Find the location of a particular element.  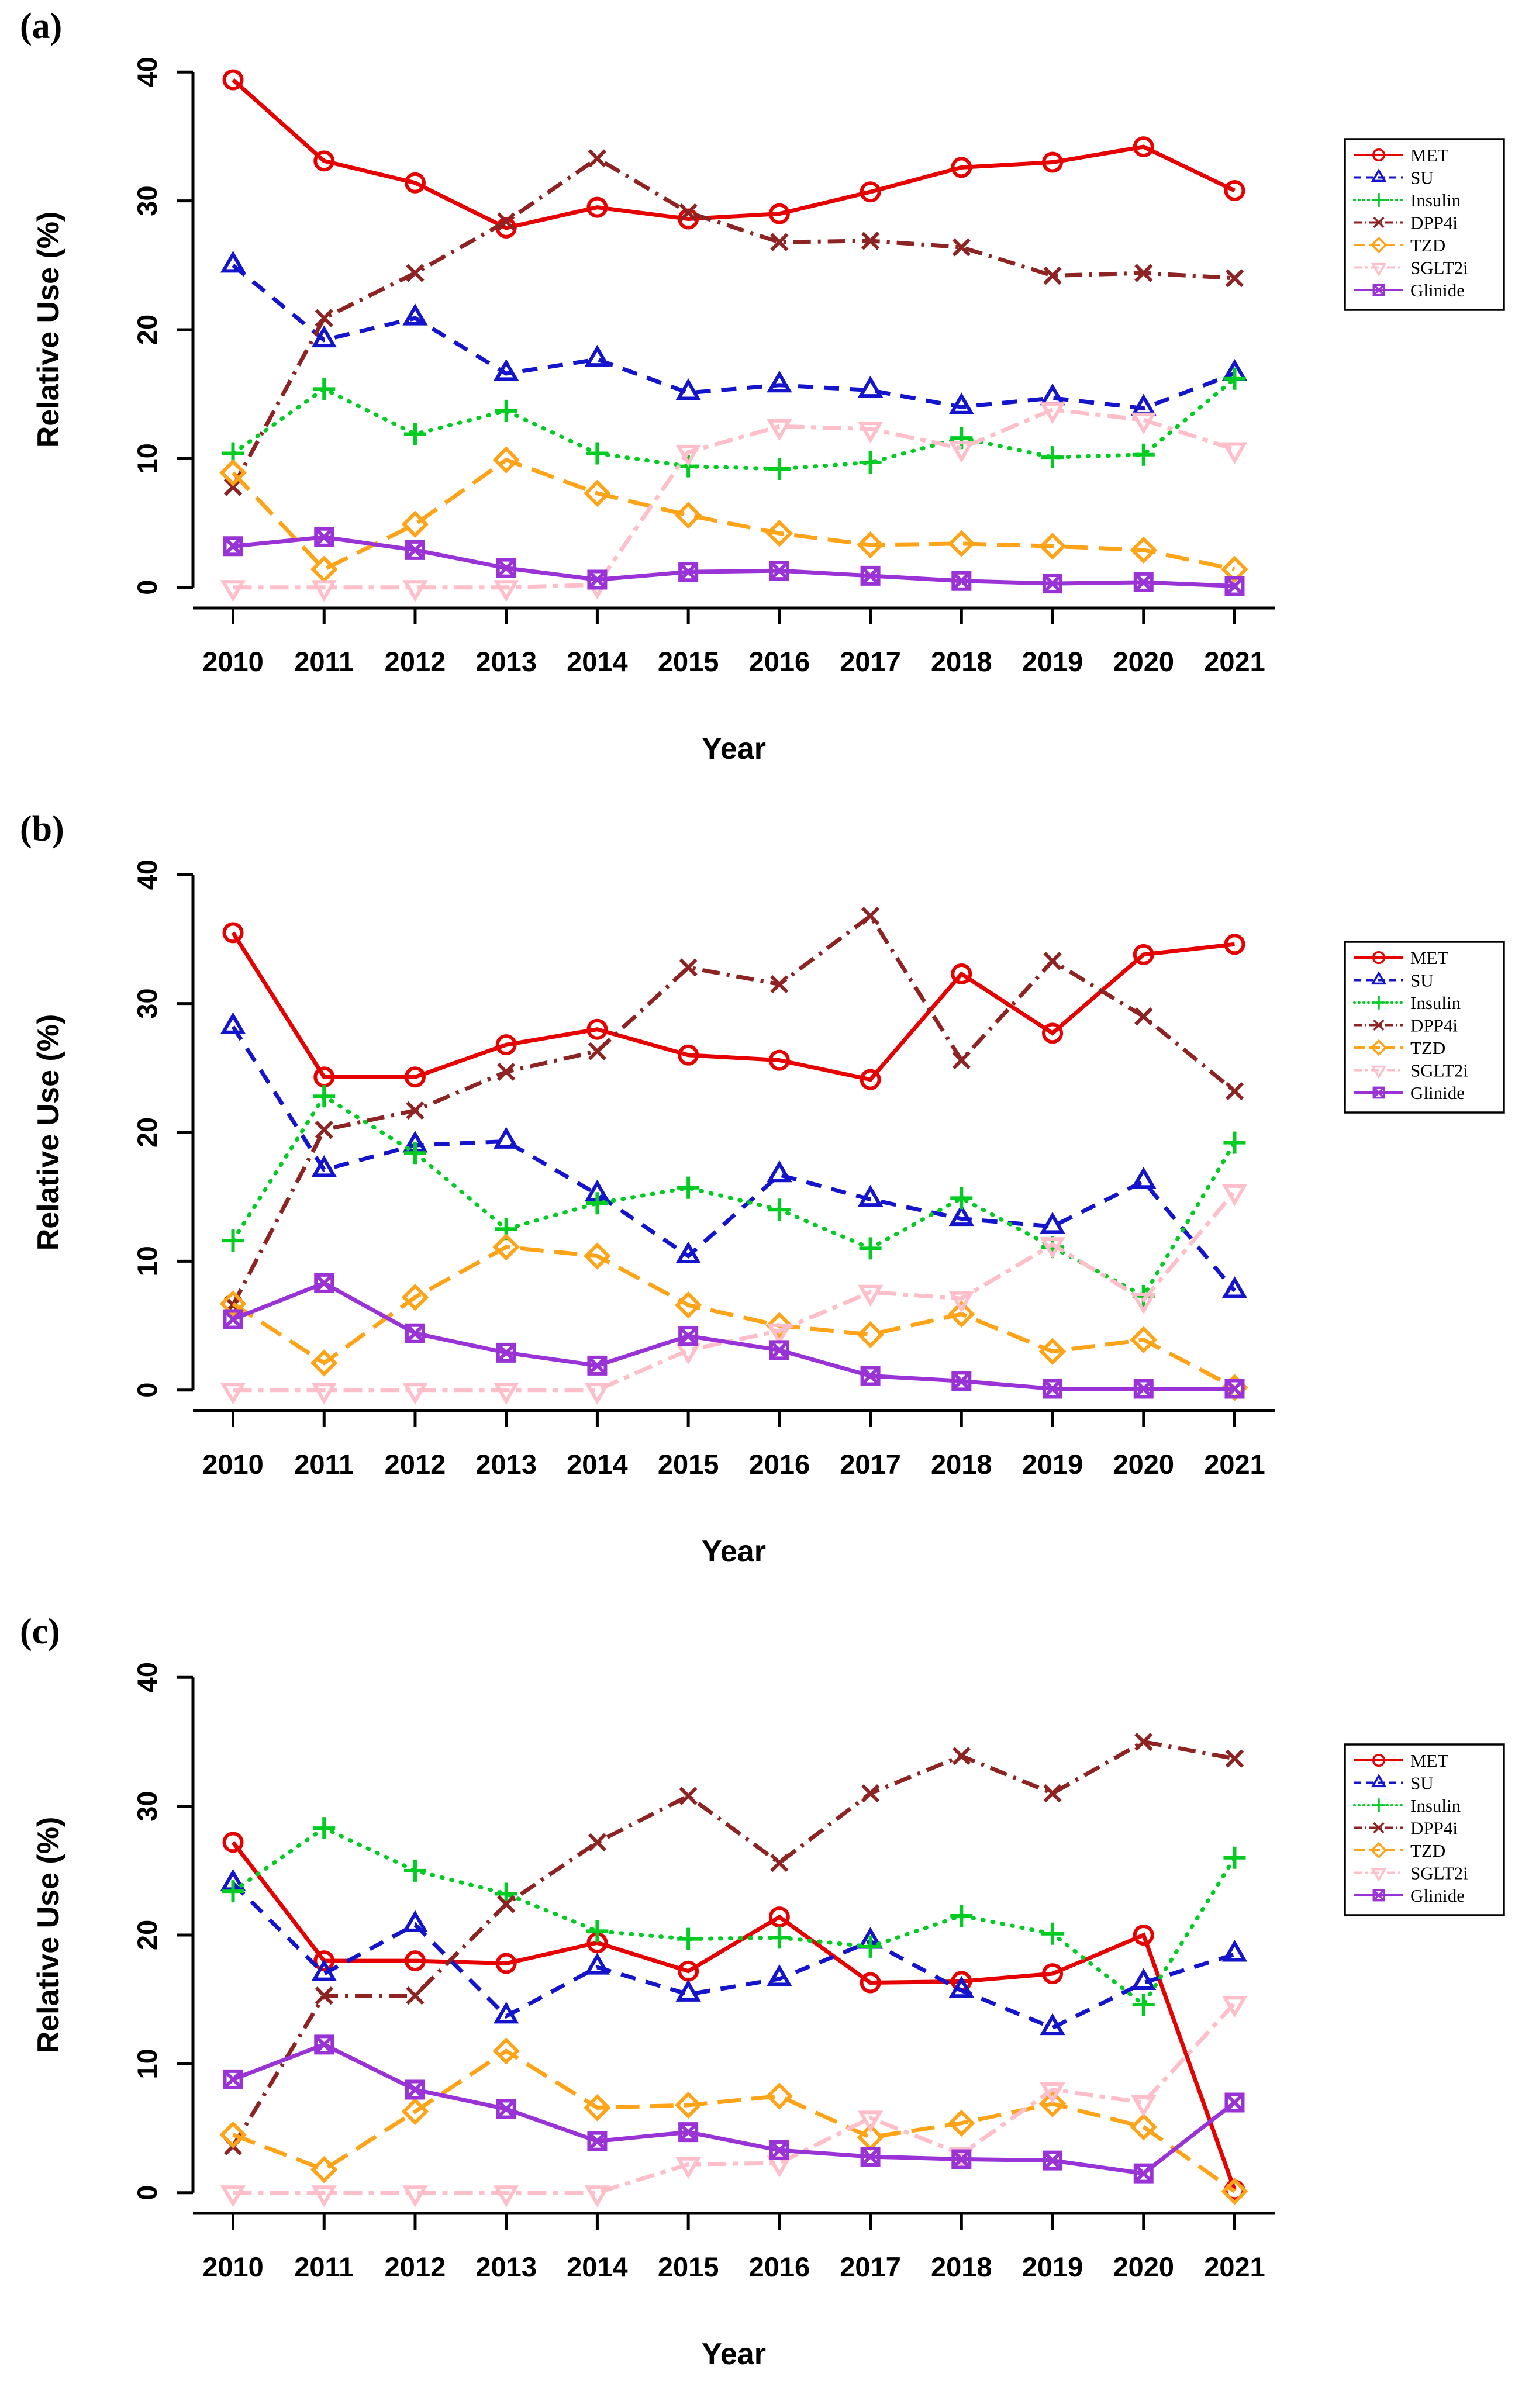

series-met is located at coordinates (733, 2016).